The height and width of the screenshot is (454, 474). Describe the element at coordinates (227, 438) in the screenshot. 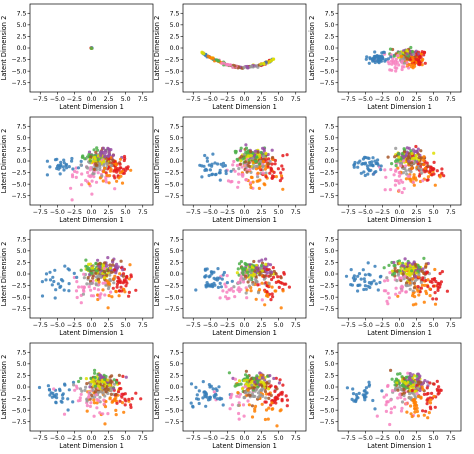

I see `x-tick-label: −2.5` at that location.